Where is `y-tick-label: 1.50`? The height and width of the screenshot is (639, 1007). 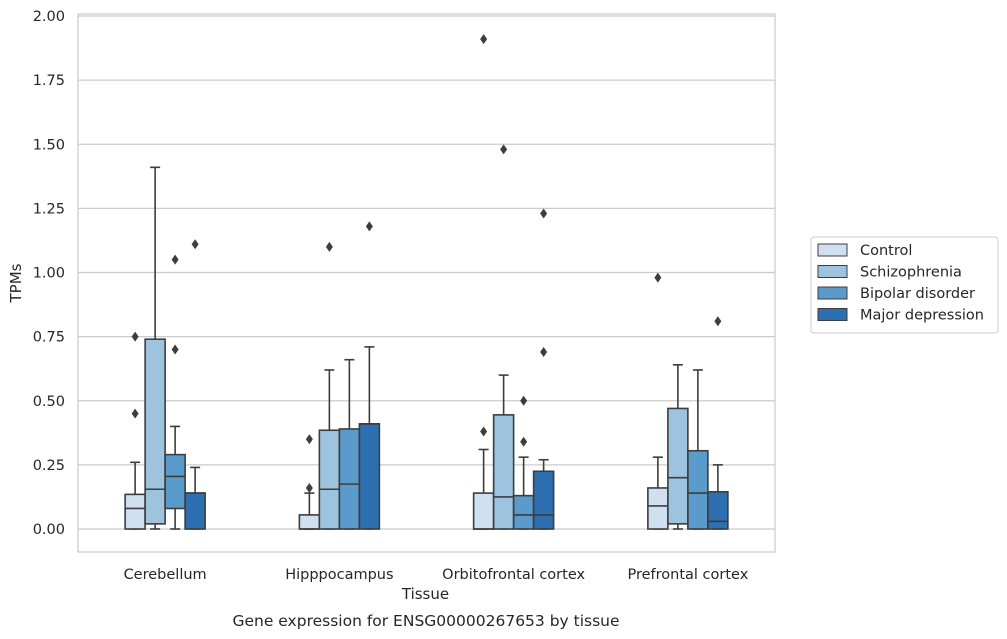
y-tick-label: 1.50 is located at coordinates (49, 145).